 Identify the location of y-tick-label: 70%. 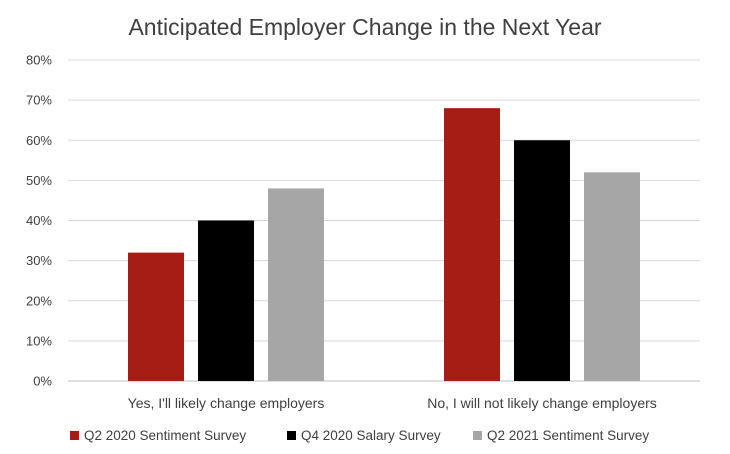
(39, 100).